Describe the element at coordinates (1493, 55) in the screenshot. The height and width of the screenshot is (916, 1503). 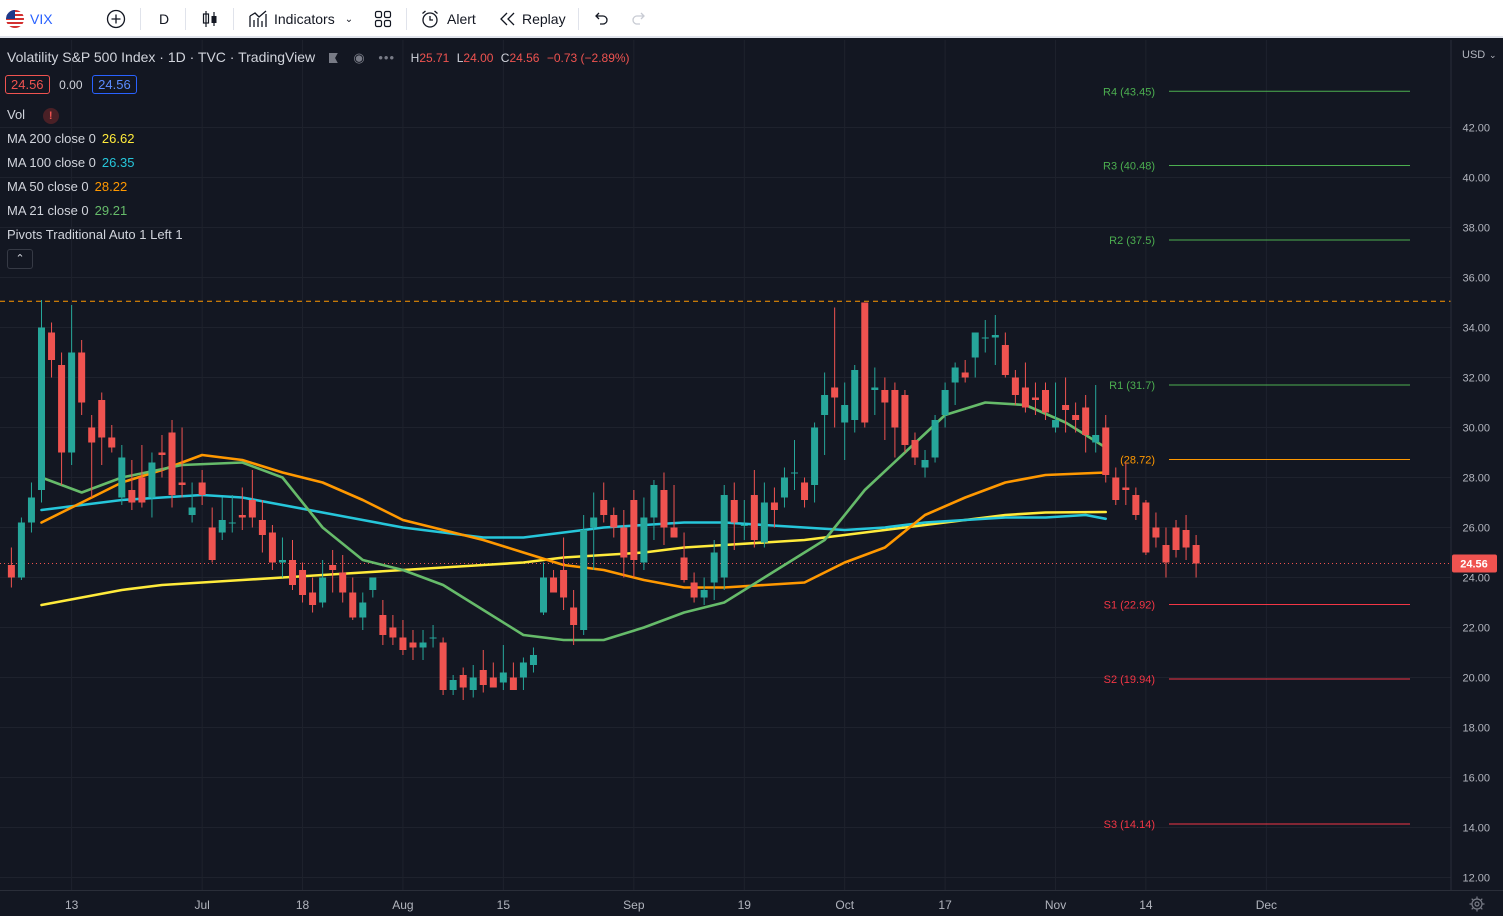
I see `currency-chevron-icon: ⌄` at that location.